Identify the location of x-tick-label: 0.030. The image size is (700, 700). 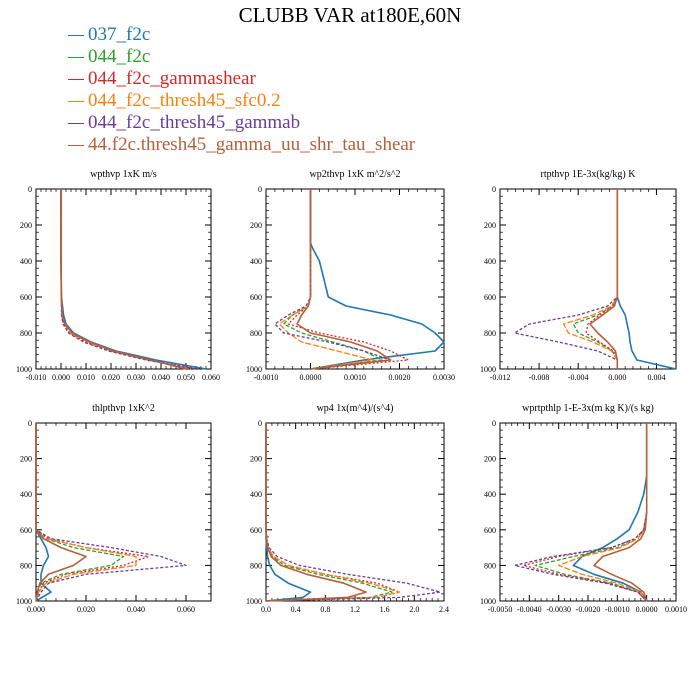
(136, 377).